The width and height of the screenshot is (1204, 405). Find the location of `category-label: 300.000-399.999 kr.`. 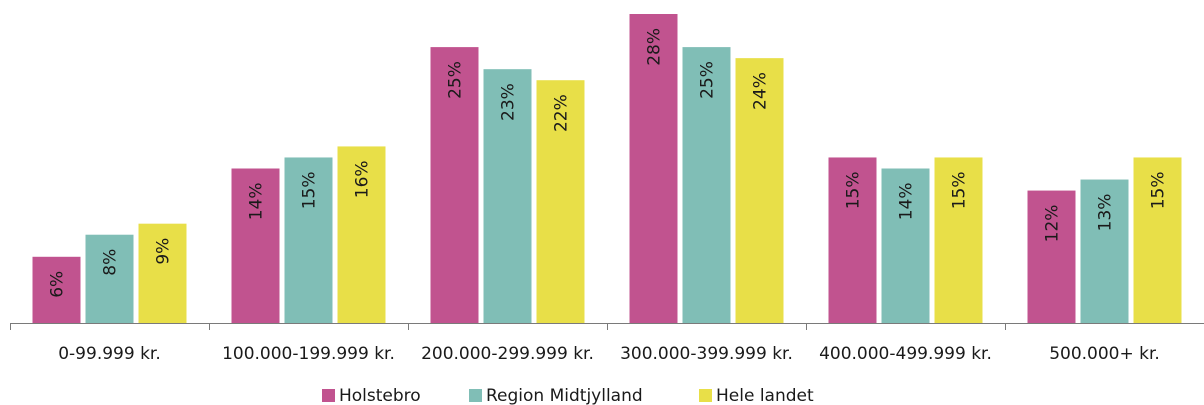

category-label: 300.000-399.999 kr. is located at coordinates (706, 354).